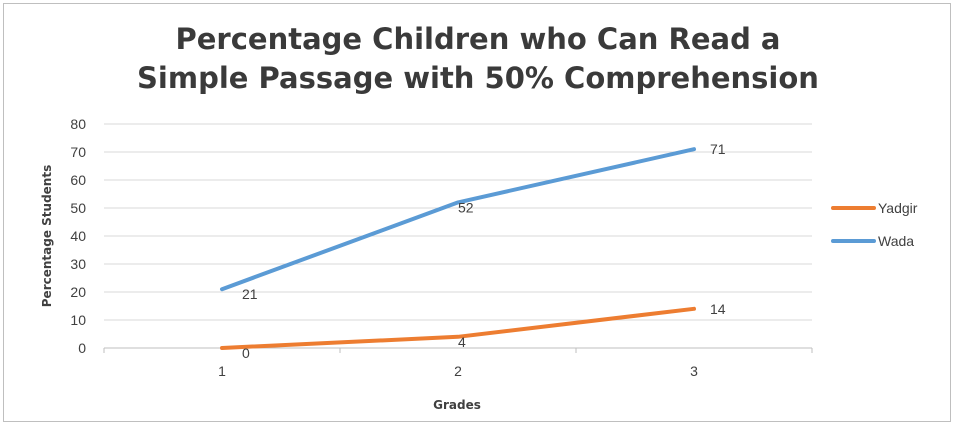  I want to click on data-label-wada: 21, so click(250, 294).